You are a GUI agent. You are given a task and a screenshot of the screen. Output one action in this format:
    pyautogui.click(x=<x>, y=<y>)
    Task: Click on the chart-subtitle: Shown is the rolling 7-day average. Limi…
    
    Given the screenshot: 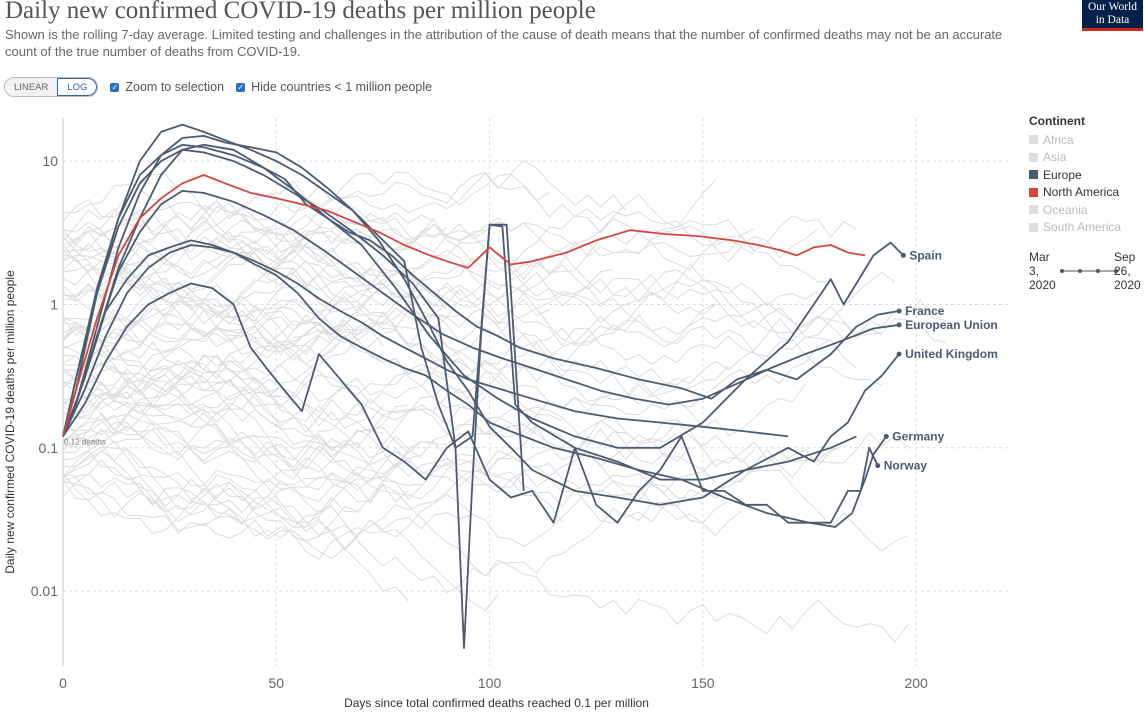 What is the action you would take?
    pyautogui.click(x=504, y=43)
    